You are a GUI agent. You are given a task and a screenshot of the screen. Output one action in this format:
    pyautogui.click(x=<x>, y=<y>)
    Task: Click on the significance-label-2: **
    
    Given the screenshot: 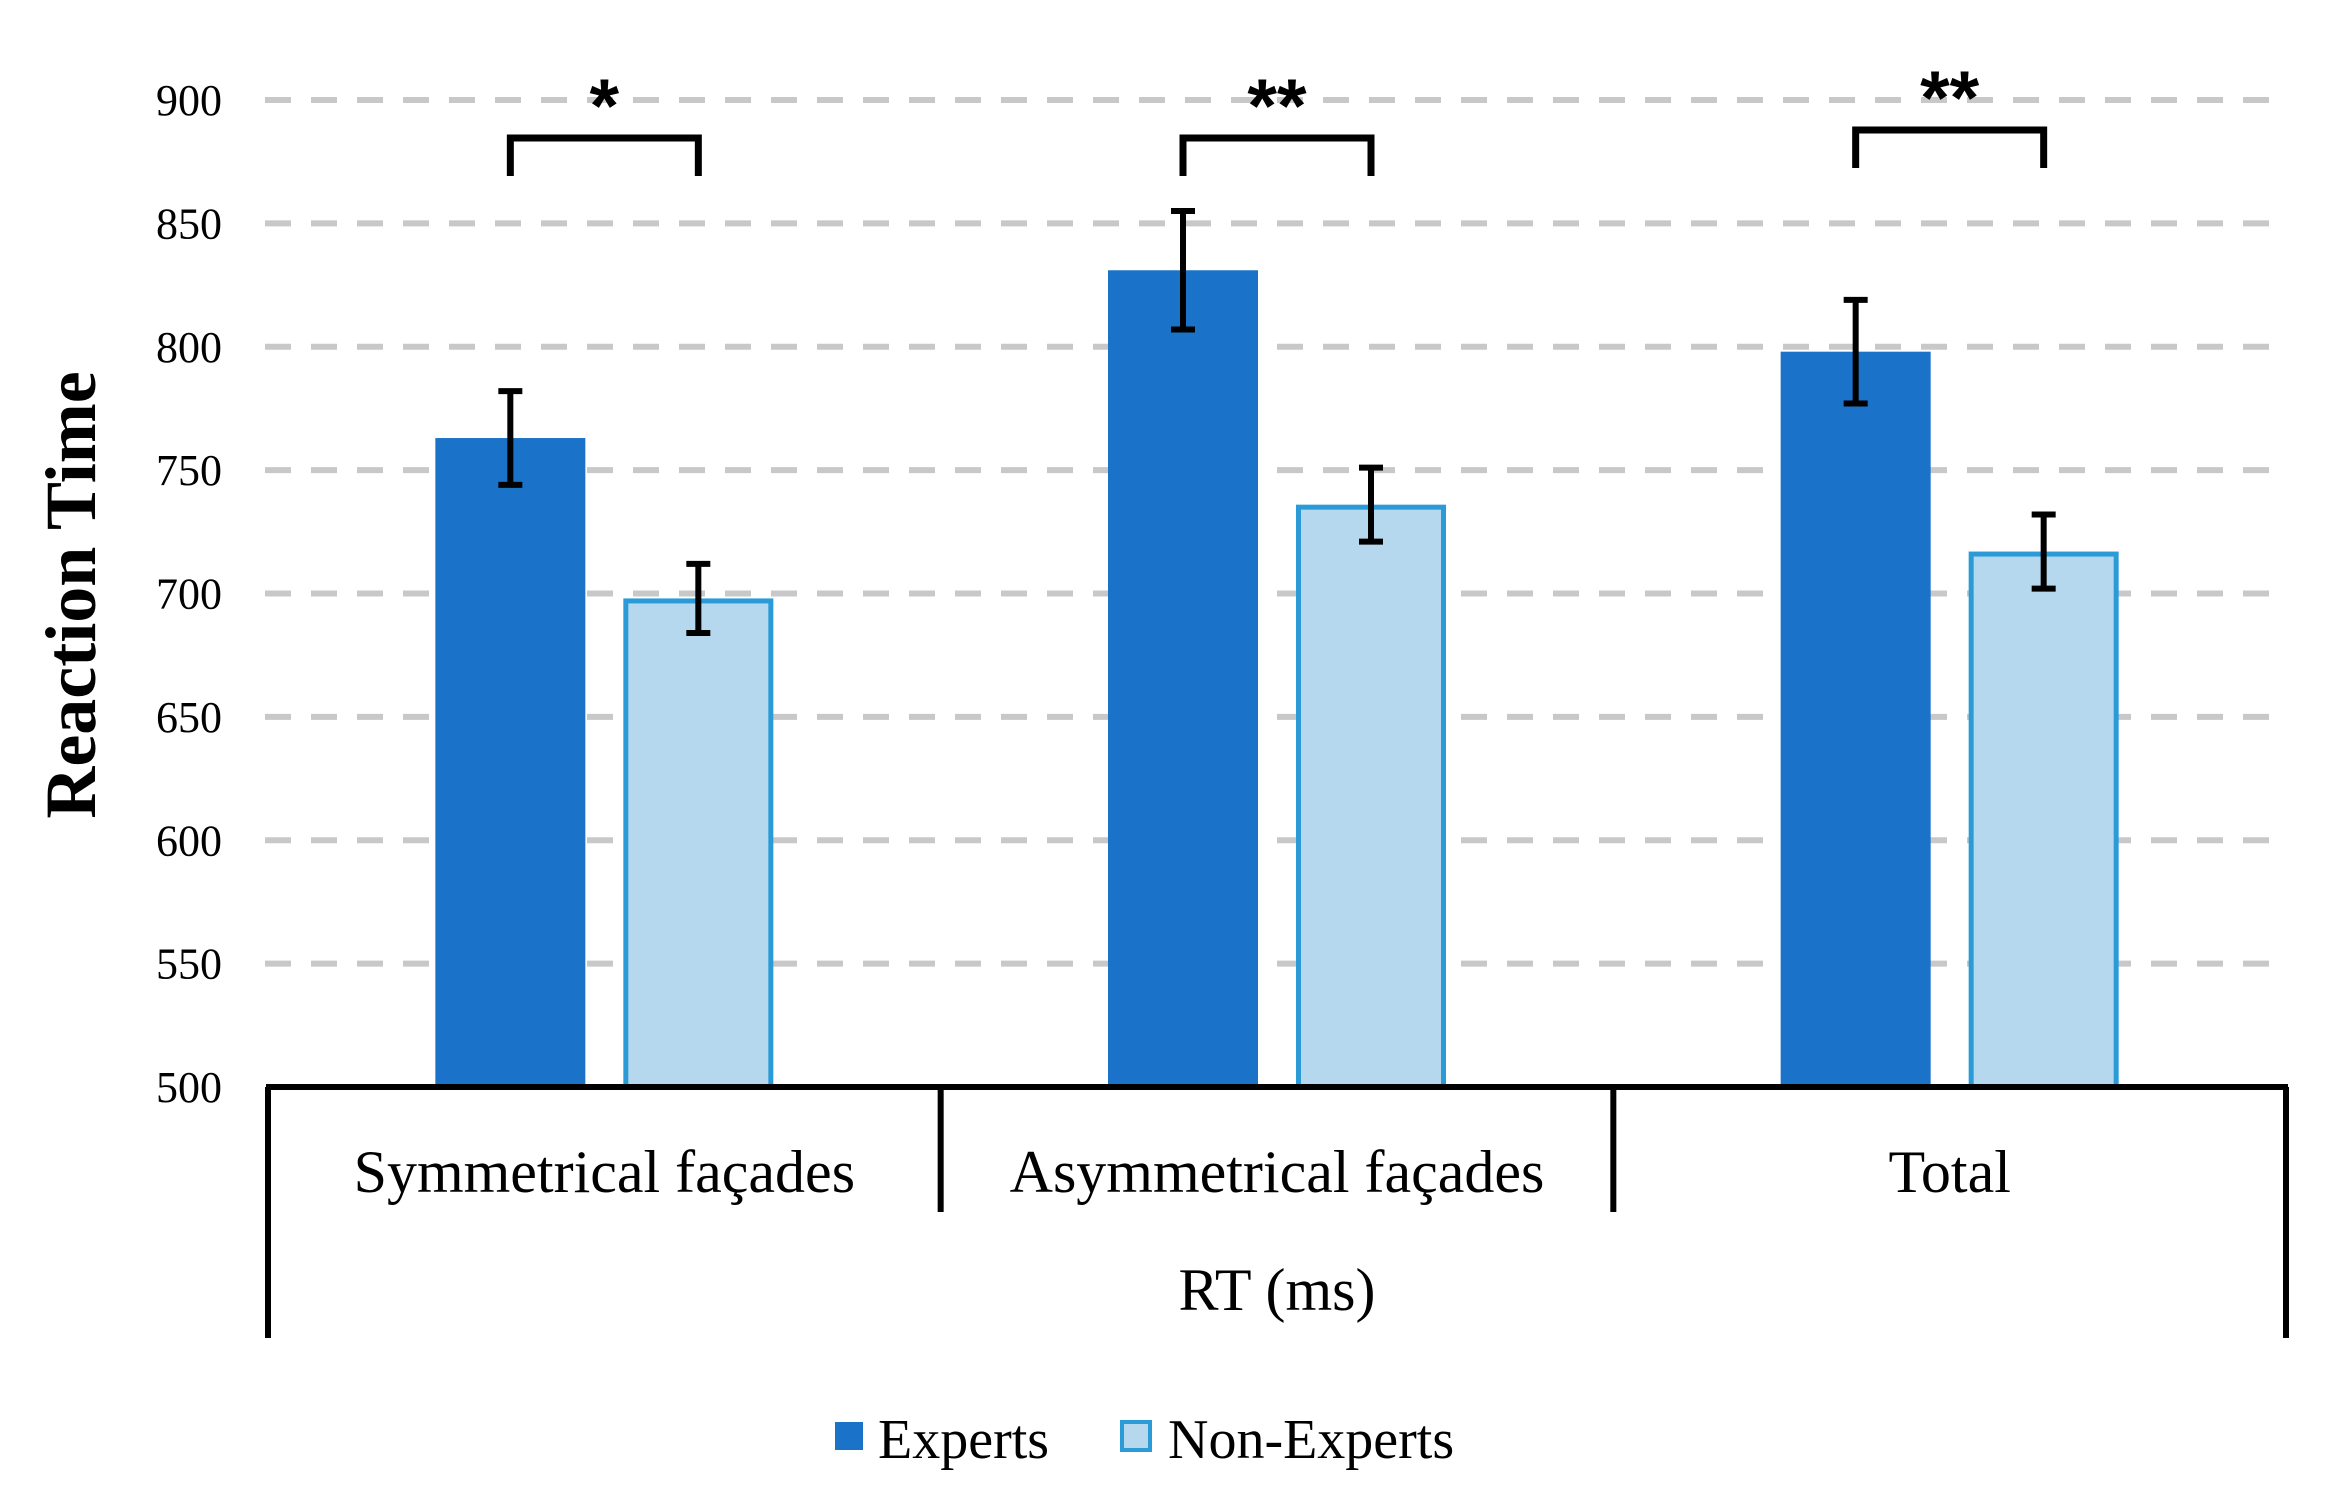 What is the action you would take?
    pyautogui.click(x=1277, y=106)
    